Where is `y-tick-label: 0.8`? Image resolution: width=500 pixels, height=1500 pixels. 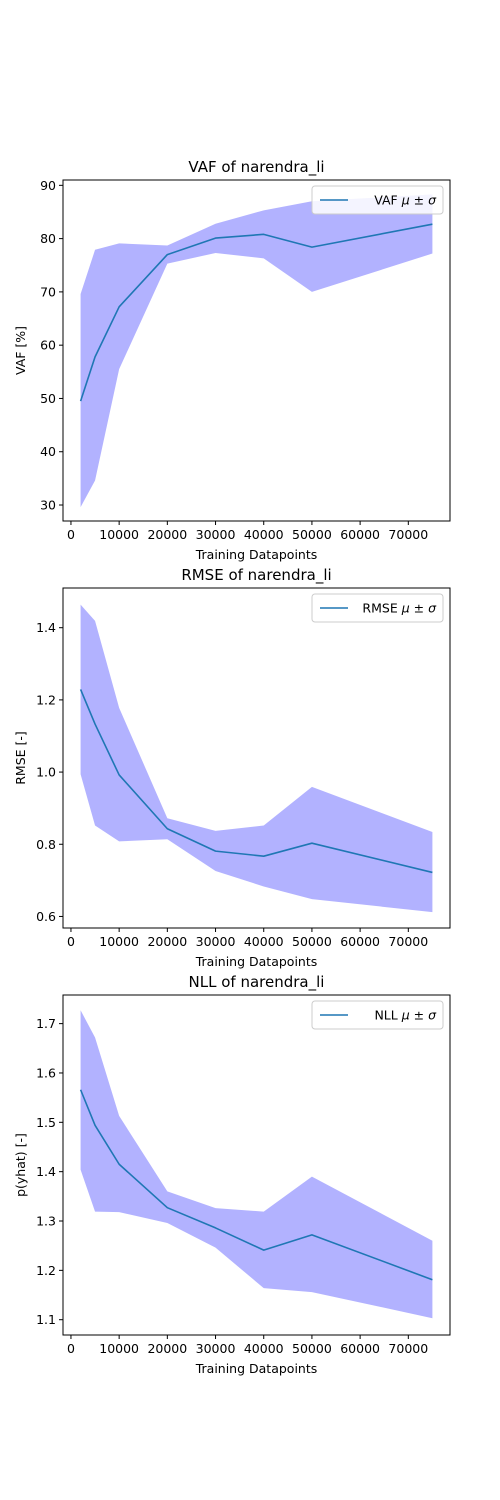
y-tick-label: 0.8 is located at coordinates (46, 844).